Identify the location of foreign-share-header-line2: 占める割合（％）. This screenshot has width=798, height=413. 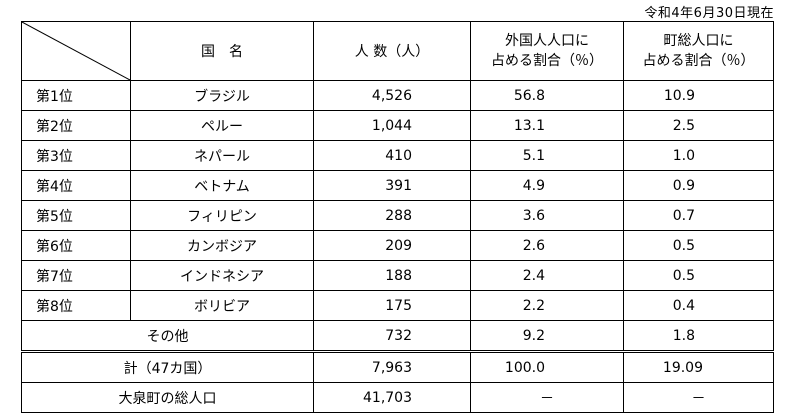
(547, 61).